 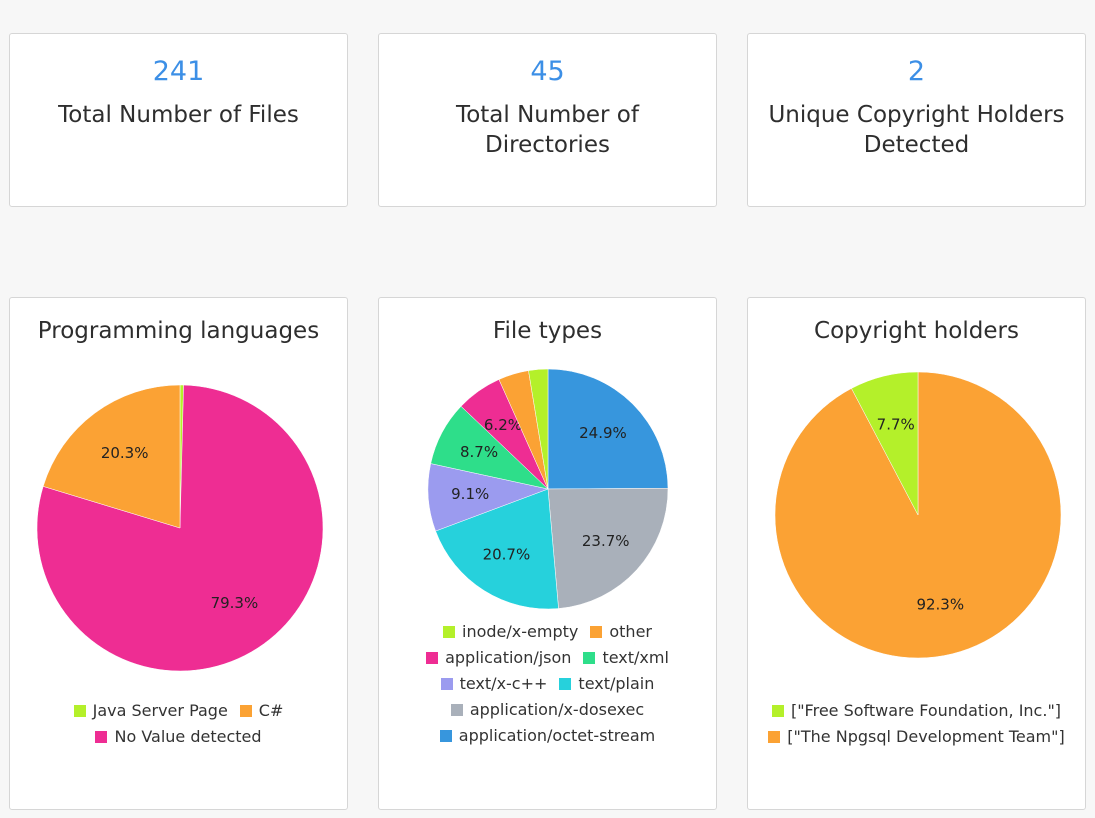 I want to click on pie-slice-text-plain, so click(x=497, y=549).